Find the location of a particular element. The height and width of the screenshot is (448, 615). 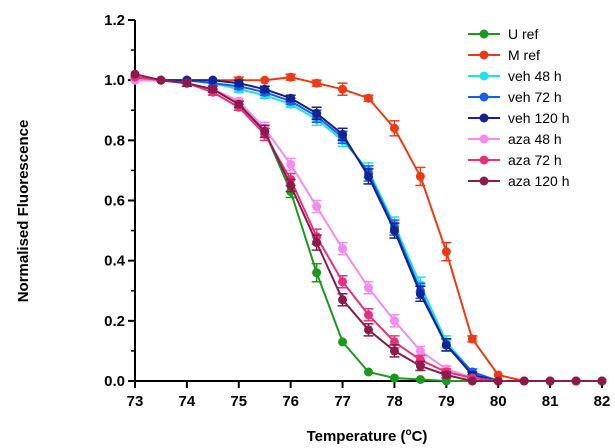

x-axis-title: Temperature (oC) is located at coordinates (367, 436).